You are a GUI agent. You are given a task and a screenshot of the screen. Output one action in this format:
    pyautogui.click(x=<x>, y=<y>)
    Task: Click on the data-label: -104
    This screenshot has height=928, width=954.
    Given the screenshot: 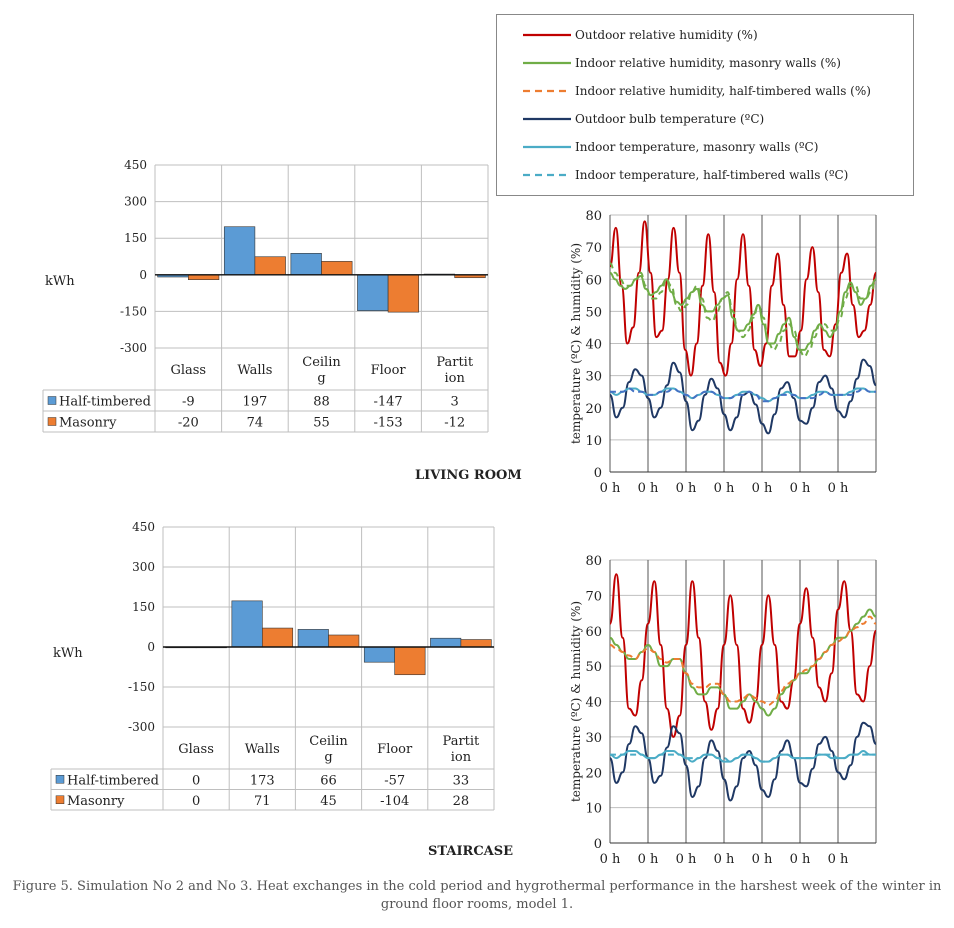 What is the action you would take?
    pyautogui.click(x=394, y=801)
    